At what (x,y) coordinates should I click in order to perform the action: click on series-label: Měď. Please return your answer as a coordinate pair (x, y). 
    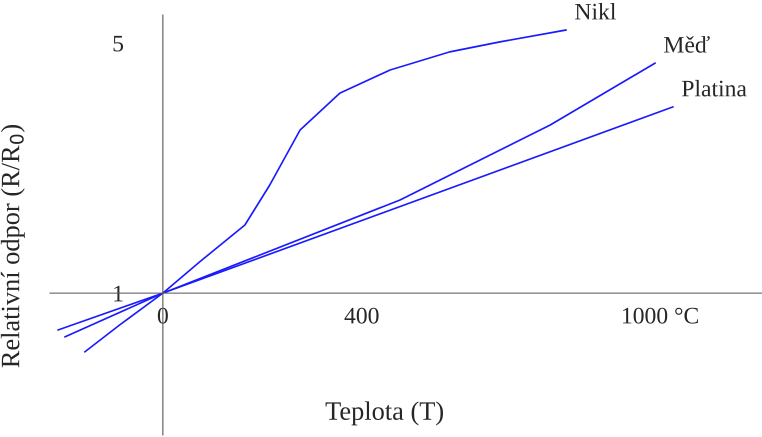
    Looking at the image, I should click on (687, 44).